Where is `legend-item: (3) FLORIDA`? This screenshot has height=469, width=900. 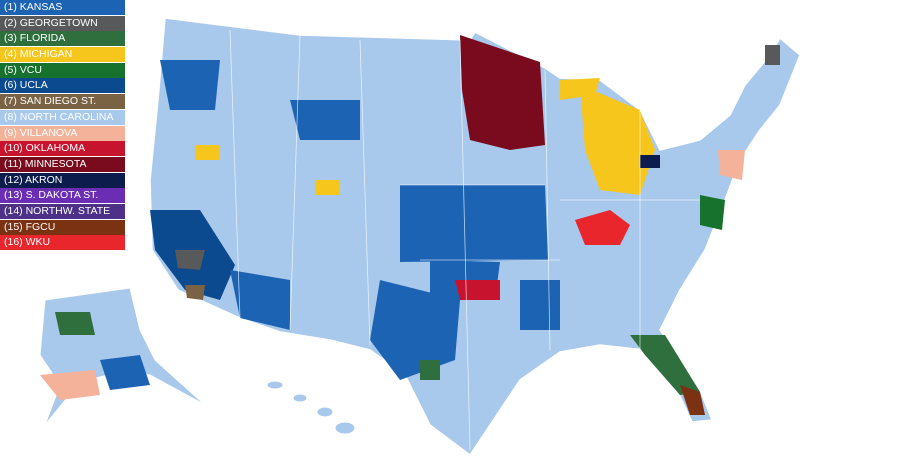
legend-item: (3) FLORIDA is located at coordinates (62, 39).